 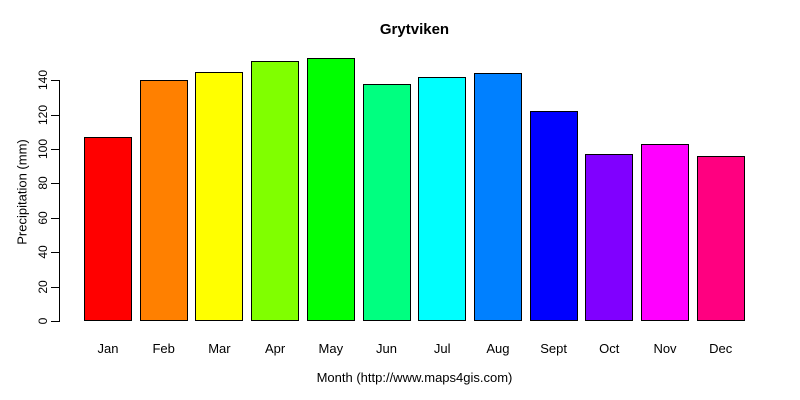 What do you see at coordinates (275, 348) in the screenshot?
I see `x-tick-label-apr: Apr` at bounding box center [275, 348].